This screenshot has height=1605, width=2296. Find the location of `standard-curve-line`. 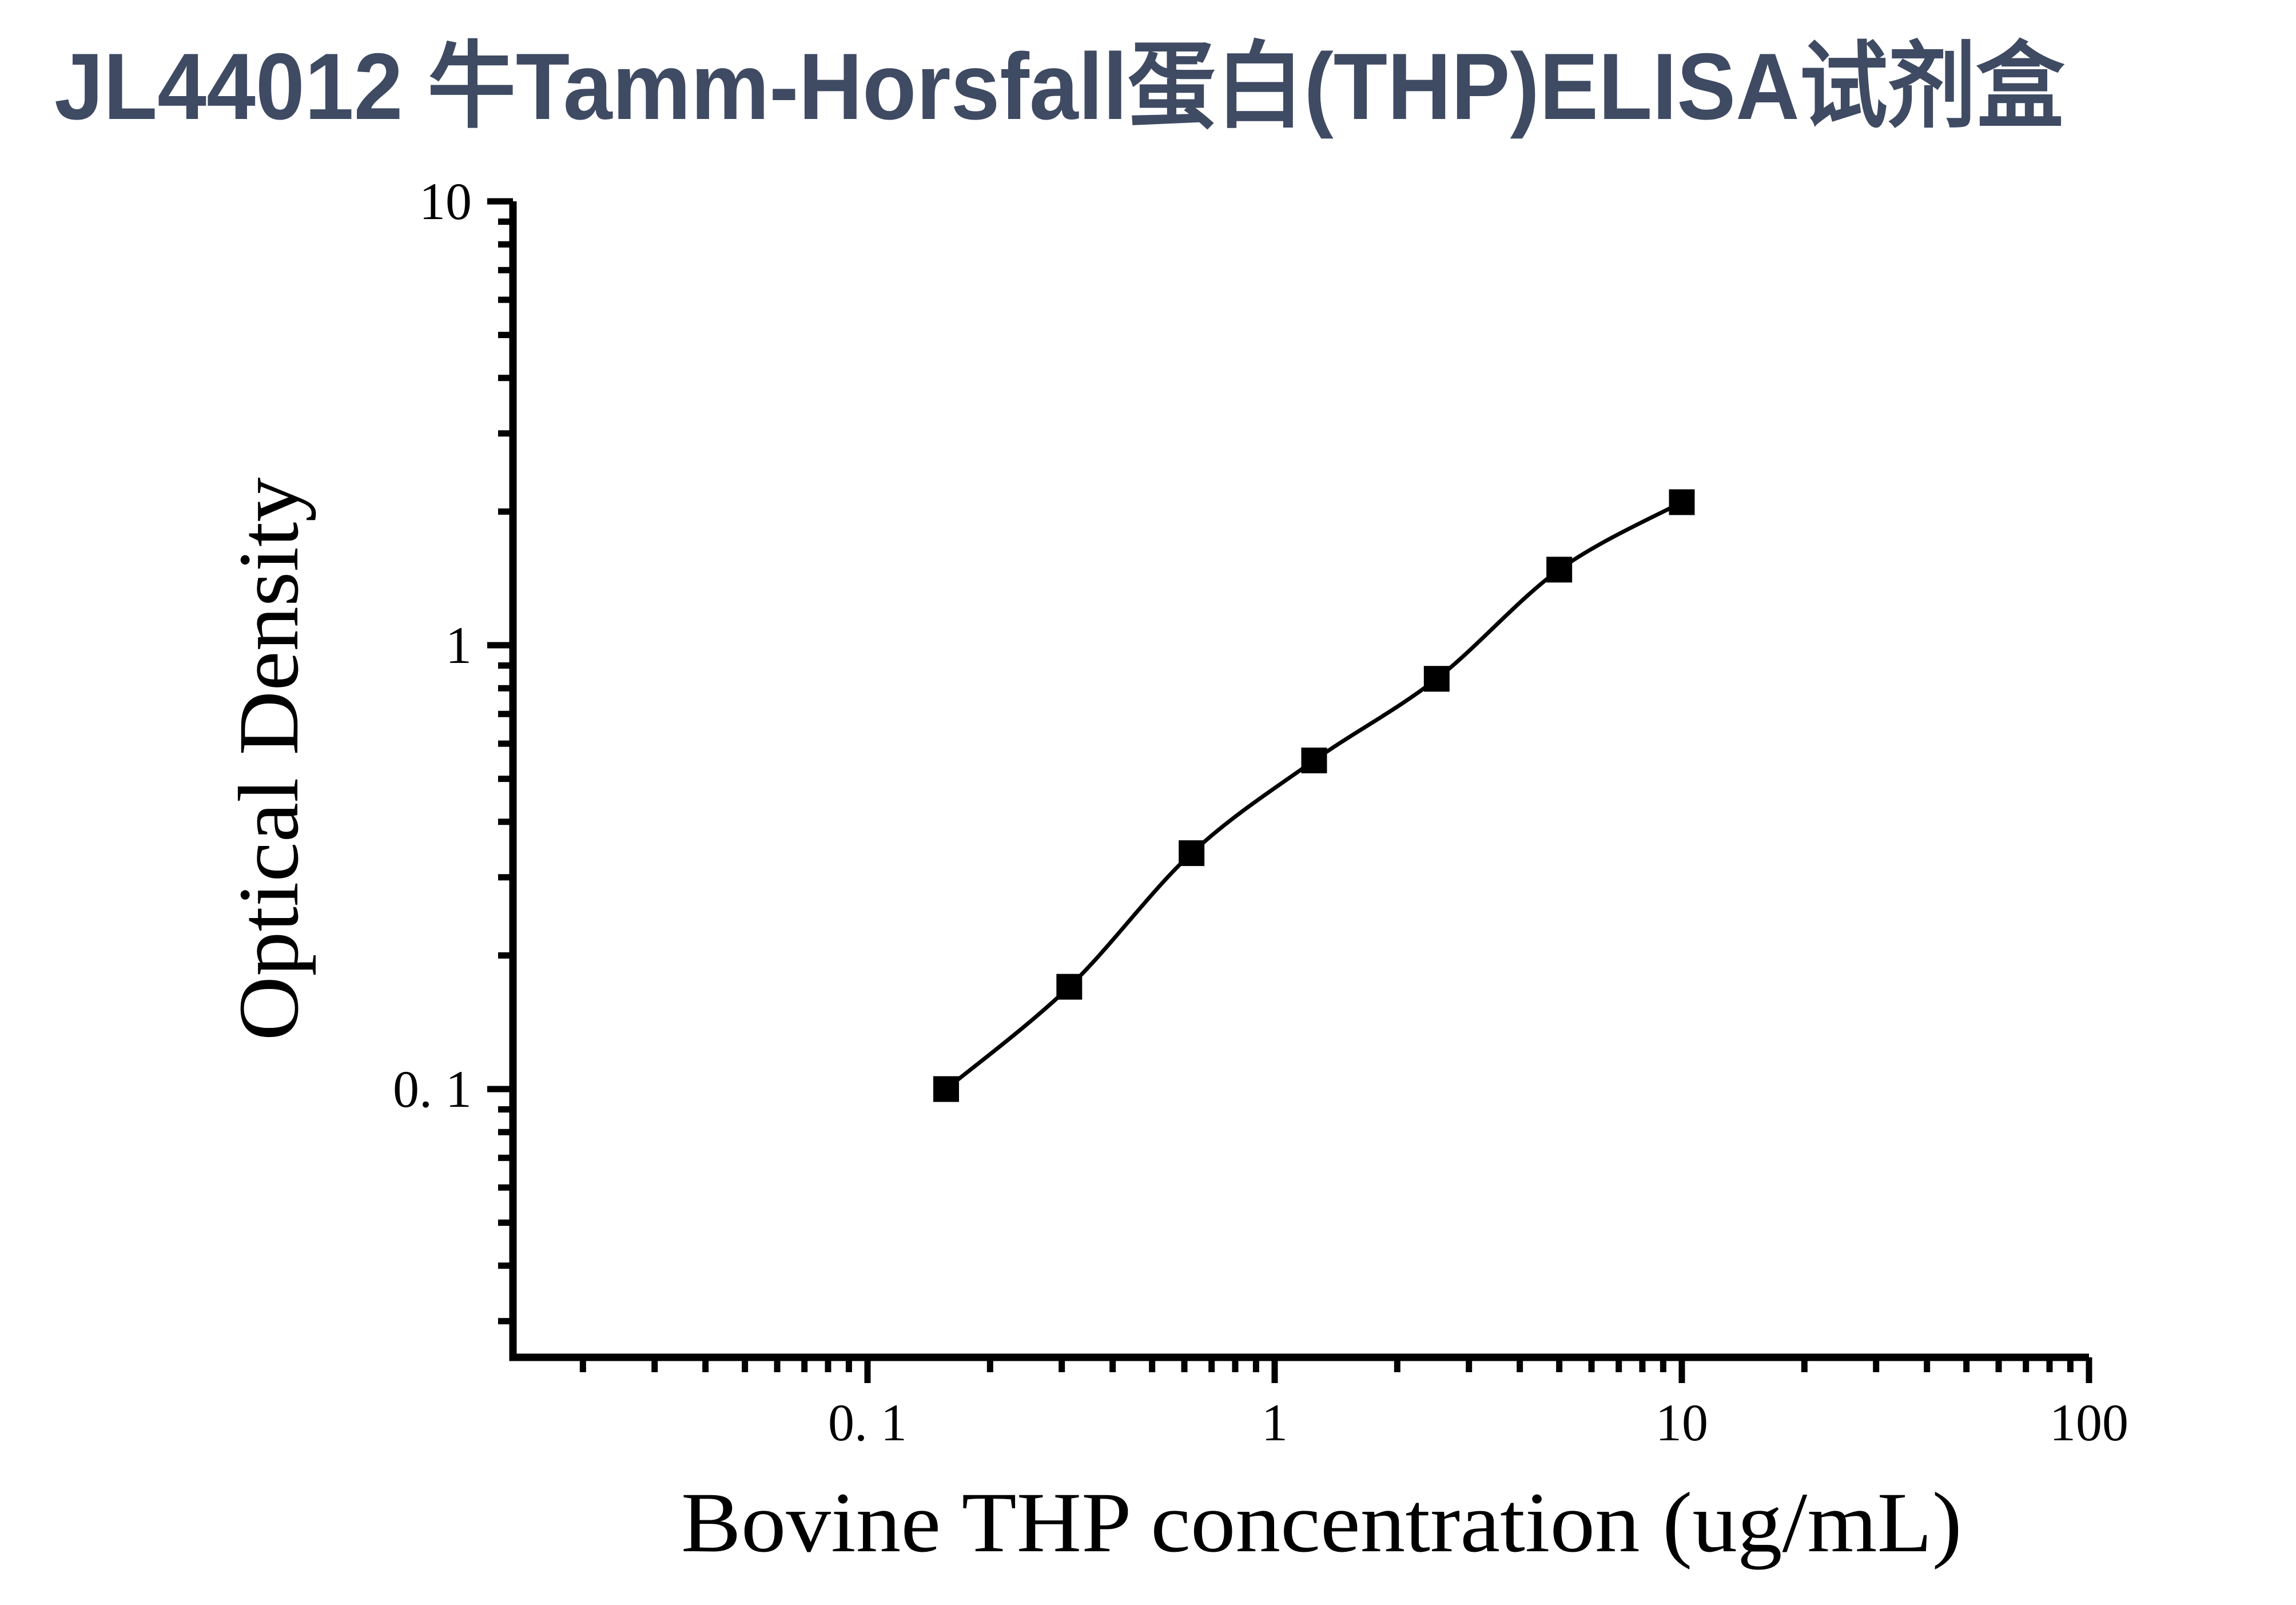

standard-curve-line is located at coordinates (1314, 795).